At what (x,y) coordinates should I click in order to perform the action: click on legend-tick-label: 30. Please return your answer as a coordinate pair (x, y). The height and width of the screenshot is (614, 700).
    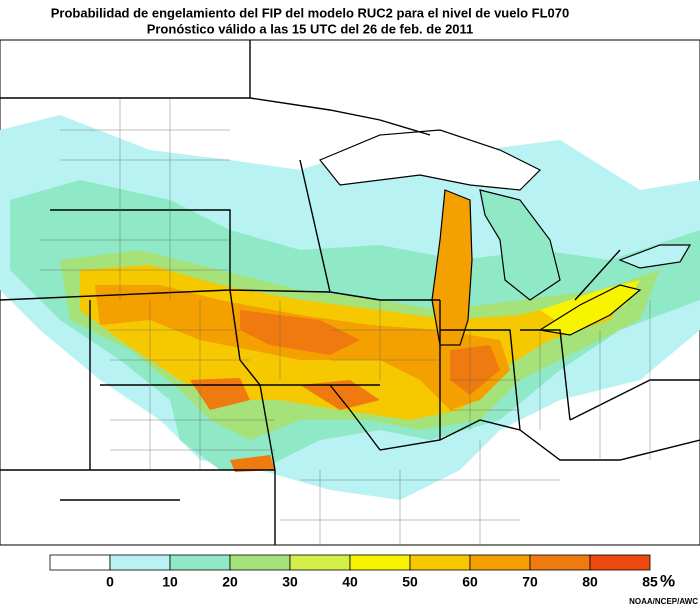
    Looking at the image, I should click on (290, 582).